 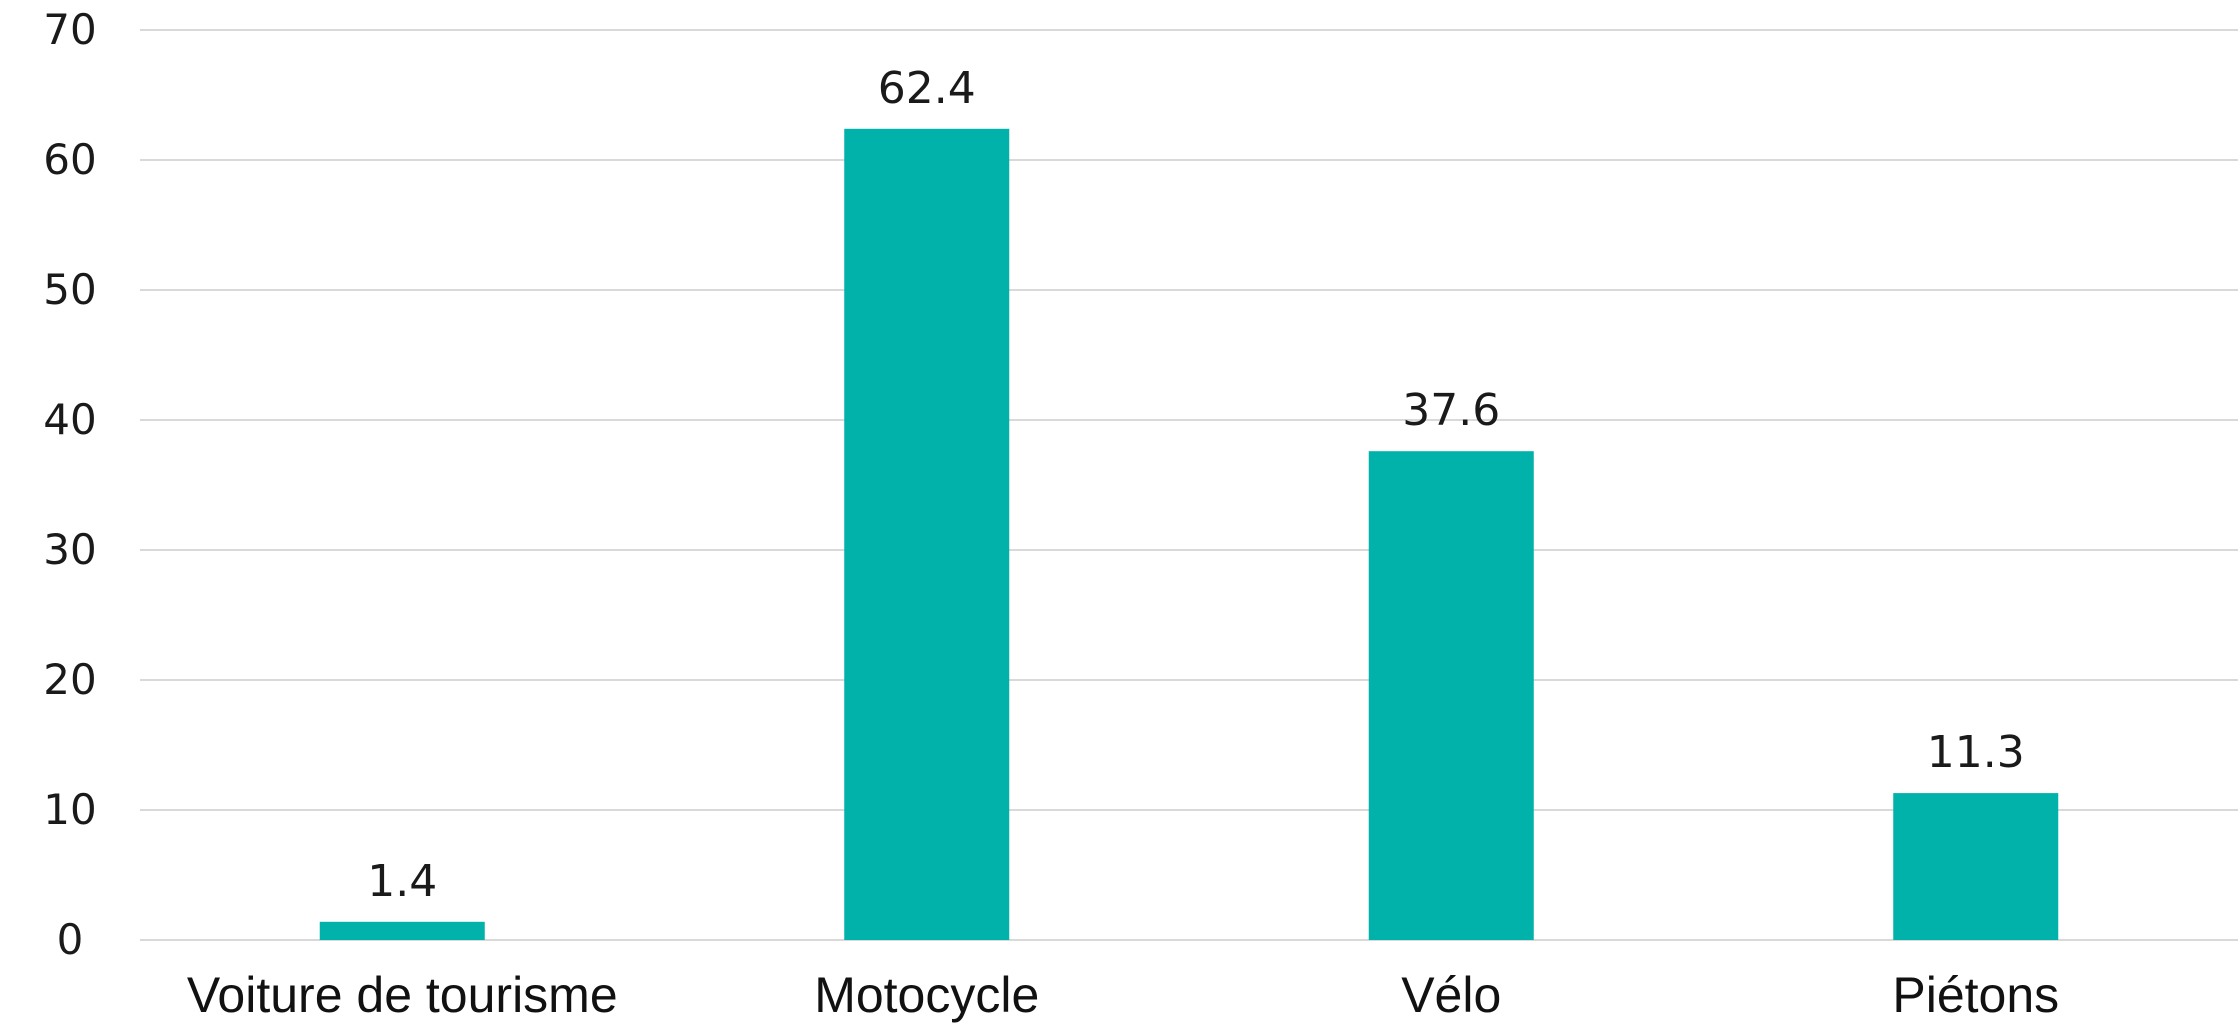 I want to click on data-label: 1.4, so click(x=402, y=881).